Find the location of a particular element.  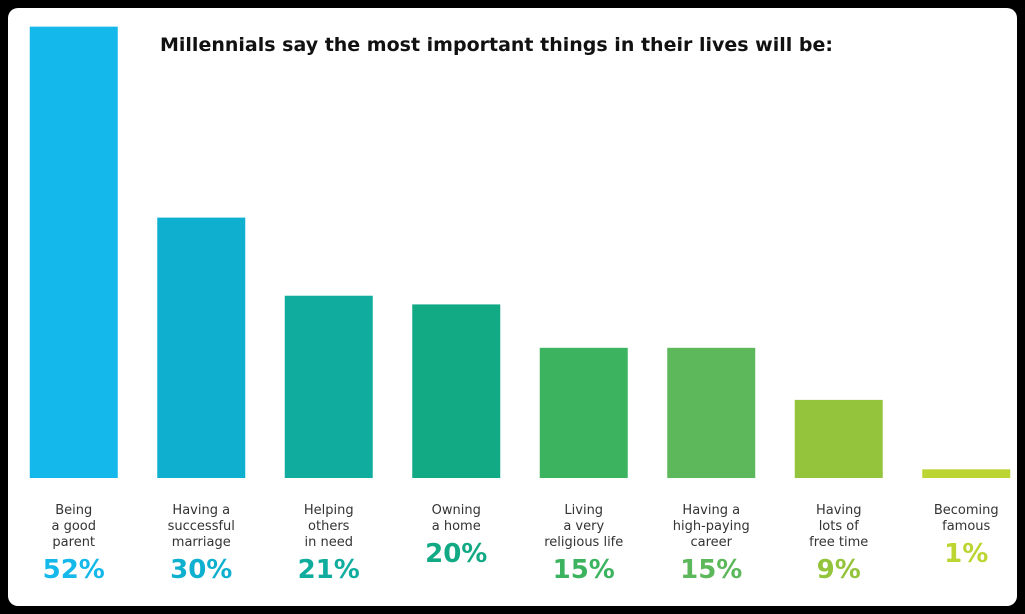

value-label: 21% is located at coordinates (328, 570).